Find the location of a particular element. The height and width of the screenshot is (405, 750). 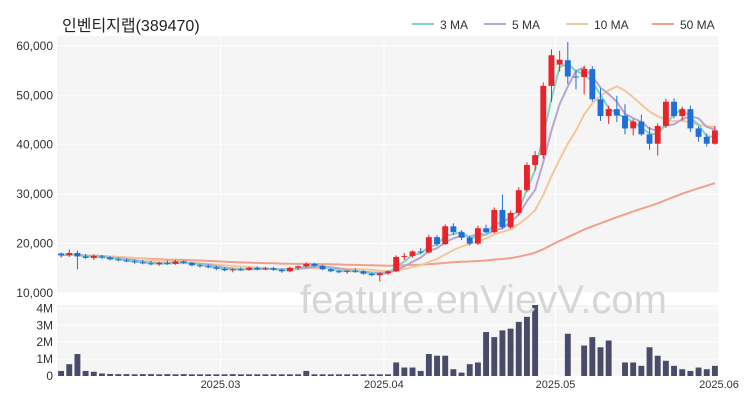

y-tick-label: 50,000 is located at coordinates (34, 95).